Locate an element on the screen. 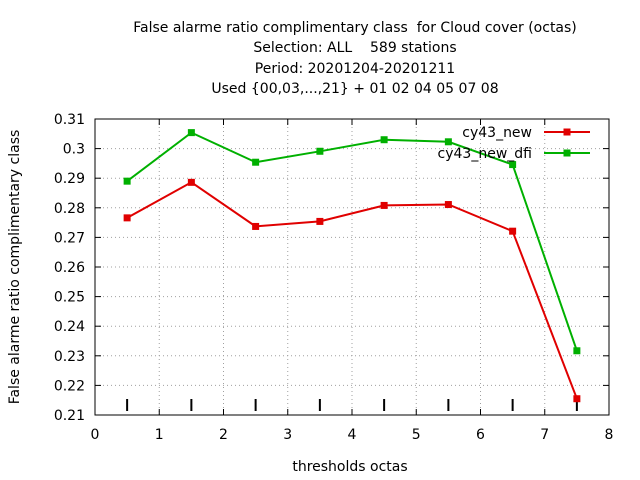 Image resolution: width=640 pixels, height=480 pixels. x-tick-label: 3 is located at coordinates (287, 435).